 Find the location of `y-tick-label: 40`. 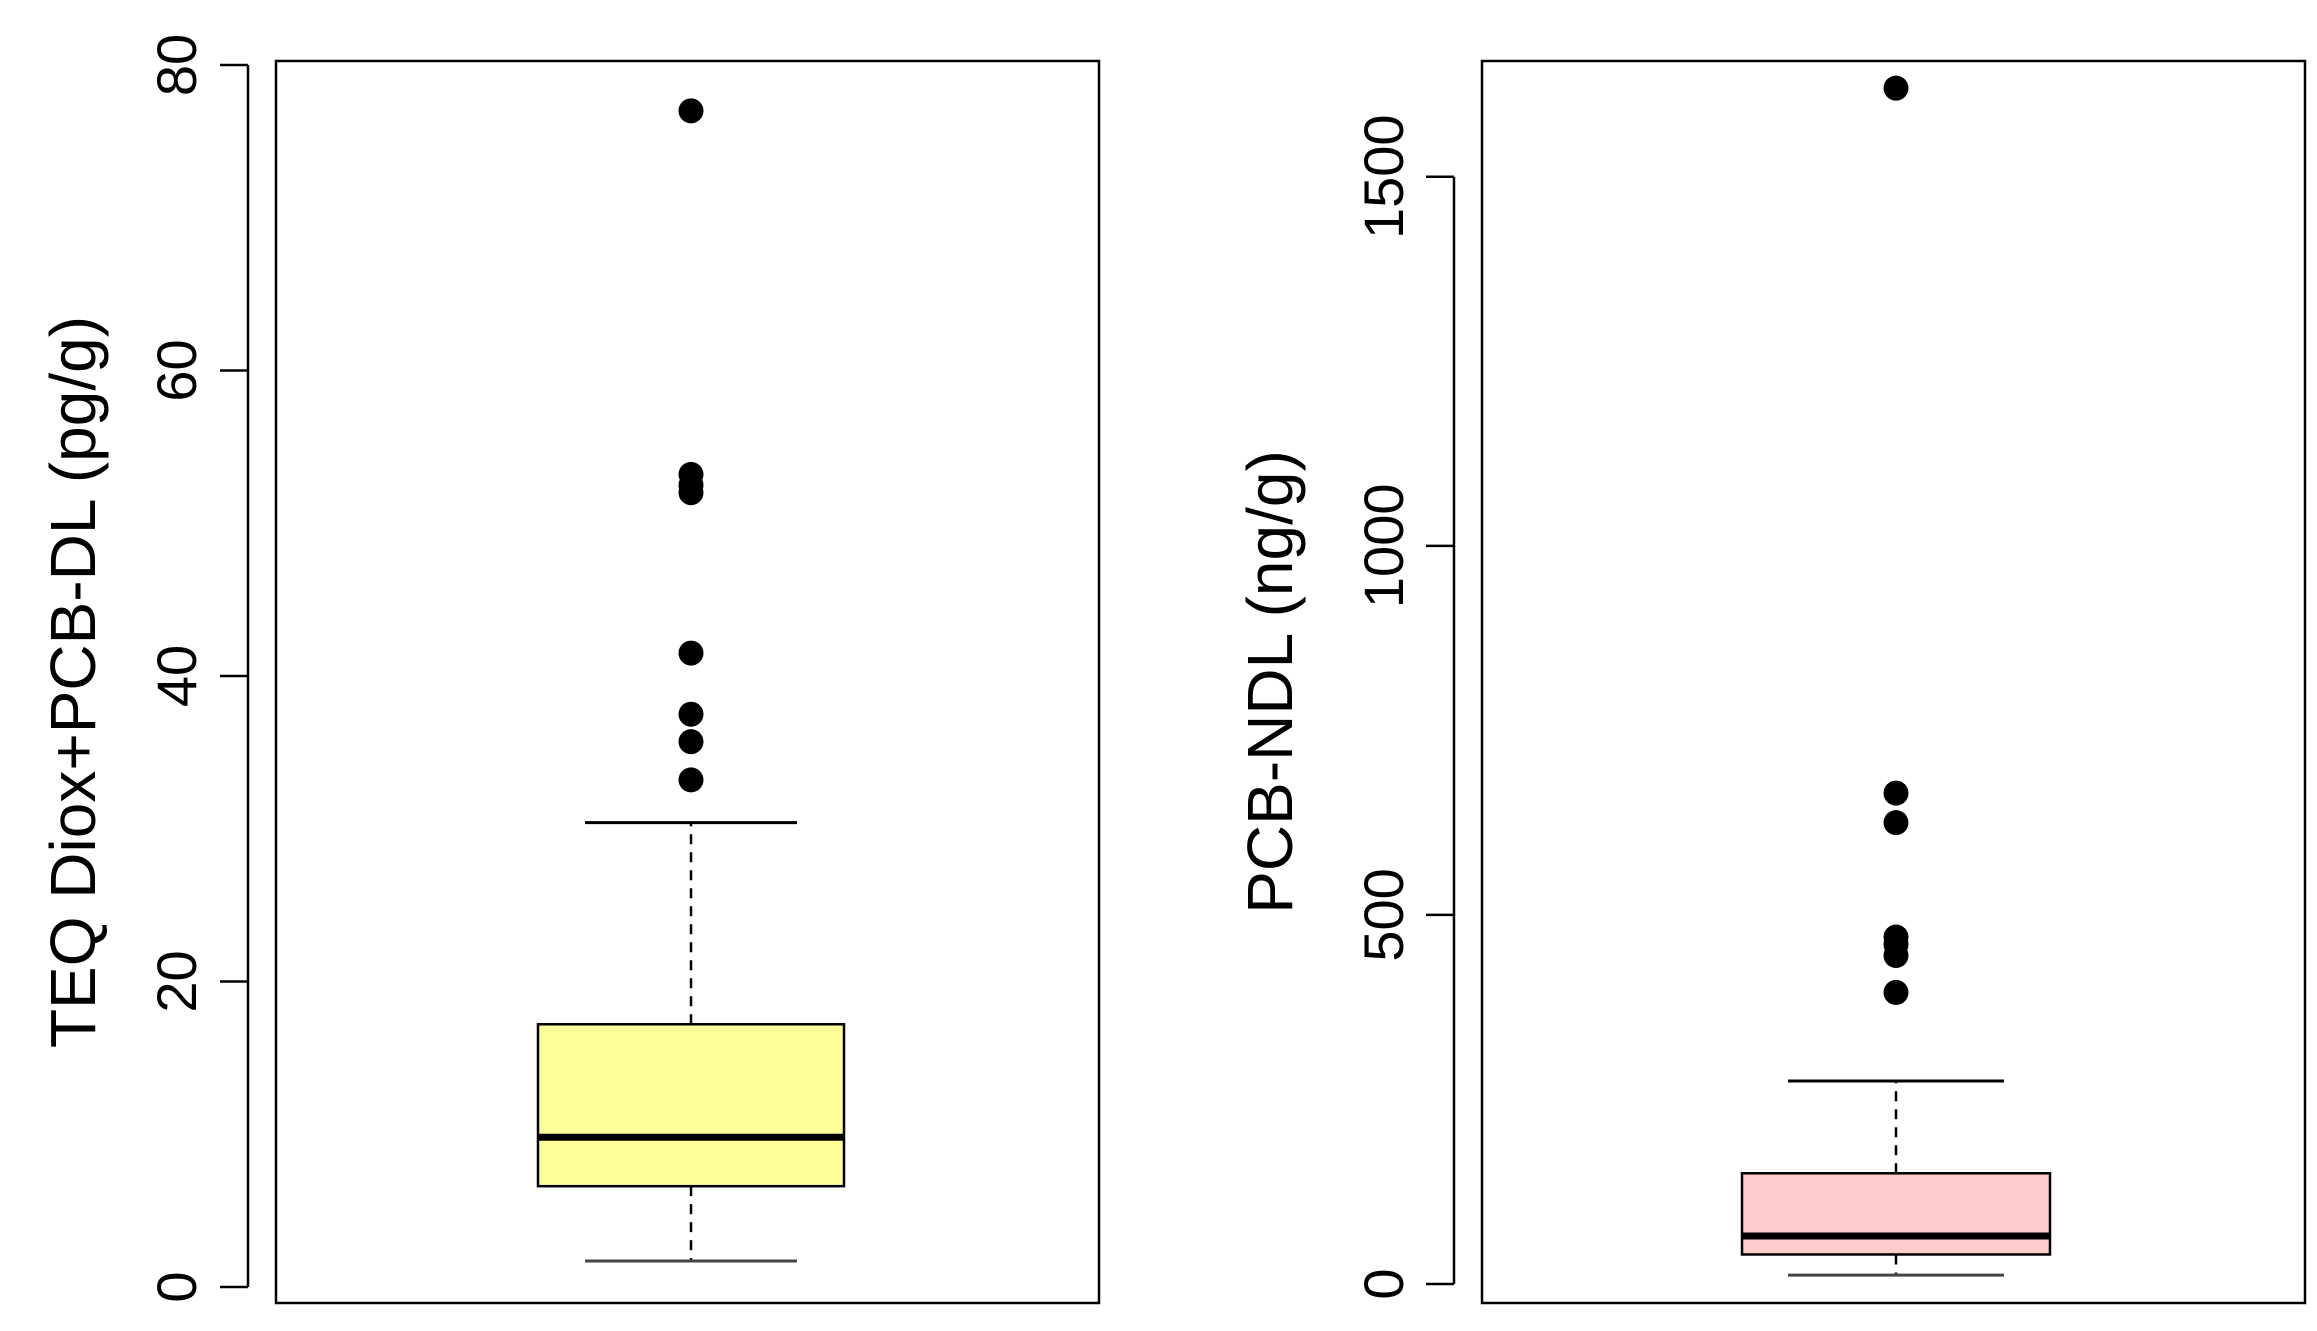

y-tick-label: 40 is located at coordinates (176, 676).